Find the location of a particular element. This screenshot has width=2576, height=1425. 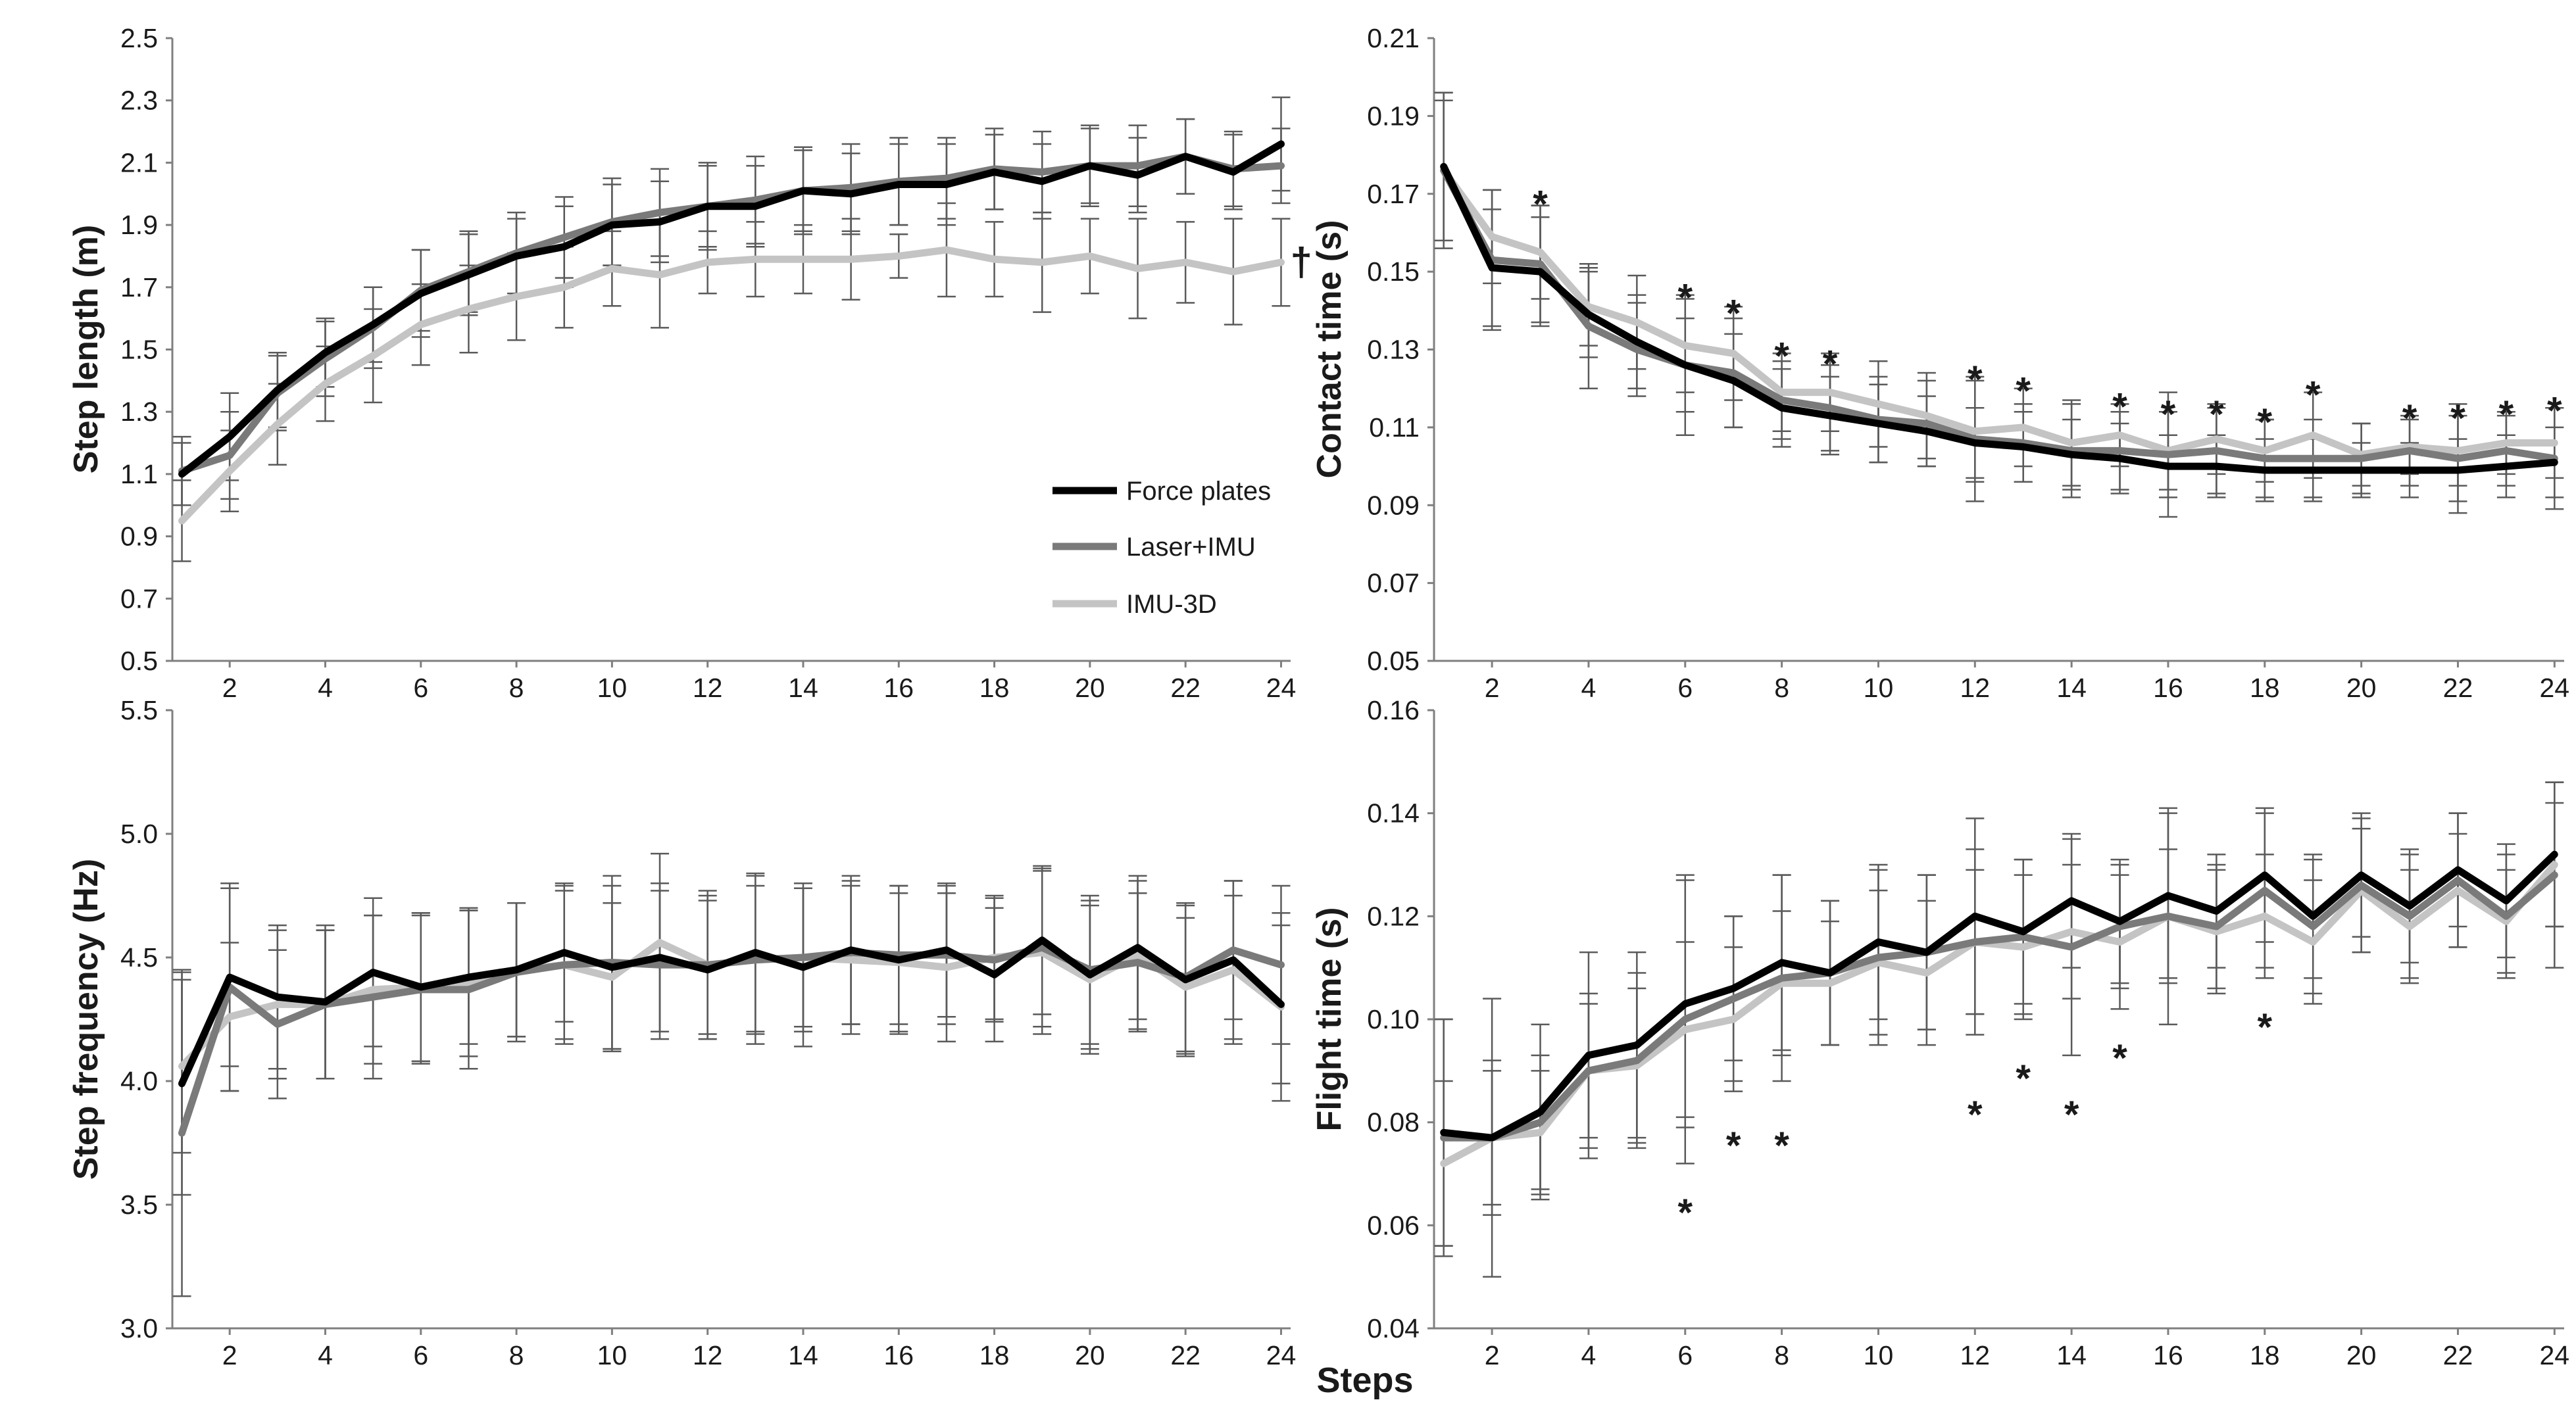

y-tick-label: 0.09 is located at coordinates (1393, 505).